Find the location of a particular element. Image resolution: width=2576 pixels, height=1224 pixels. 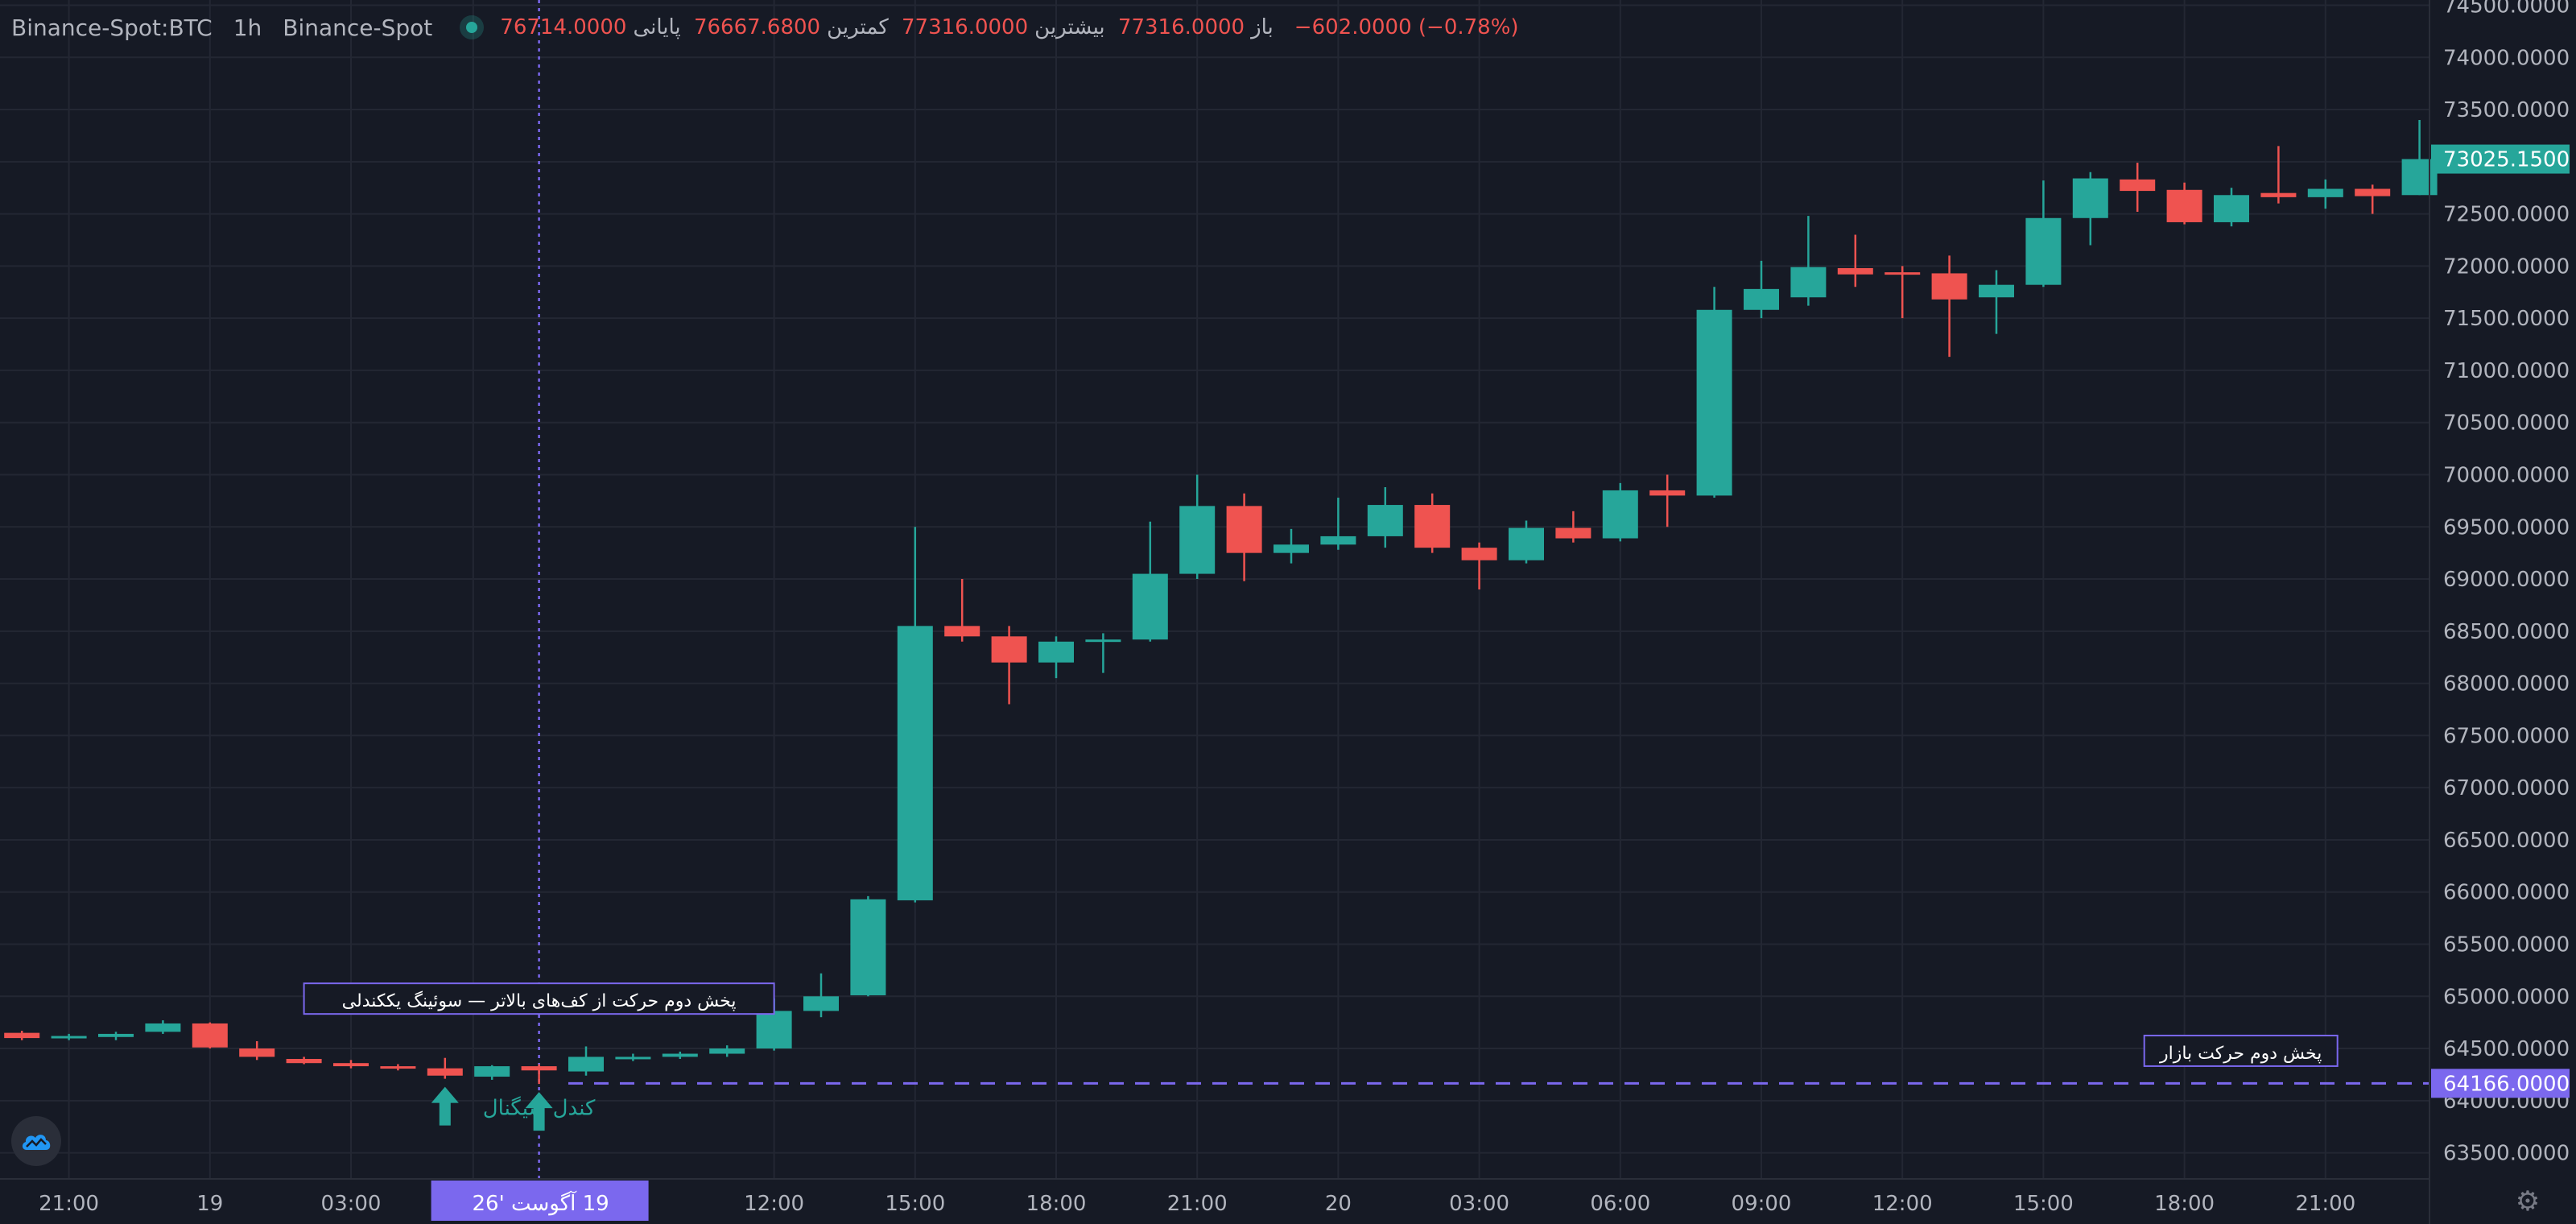

y-tick-label: 71500.0000 is located at coordinates (2506, 319).